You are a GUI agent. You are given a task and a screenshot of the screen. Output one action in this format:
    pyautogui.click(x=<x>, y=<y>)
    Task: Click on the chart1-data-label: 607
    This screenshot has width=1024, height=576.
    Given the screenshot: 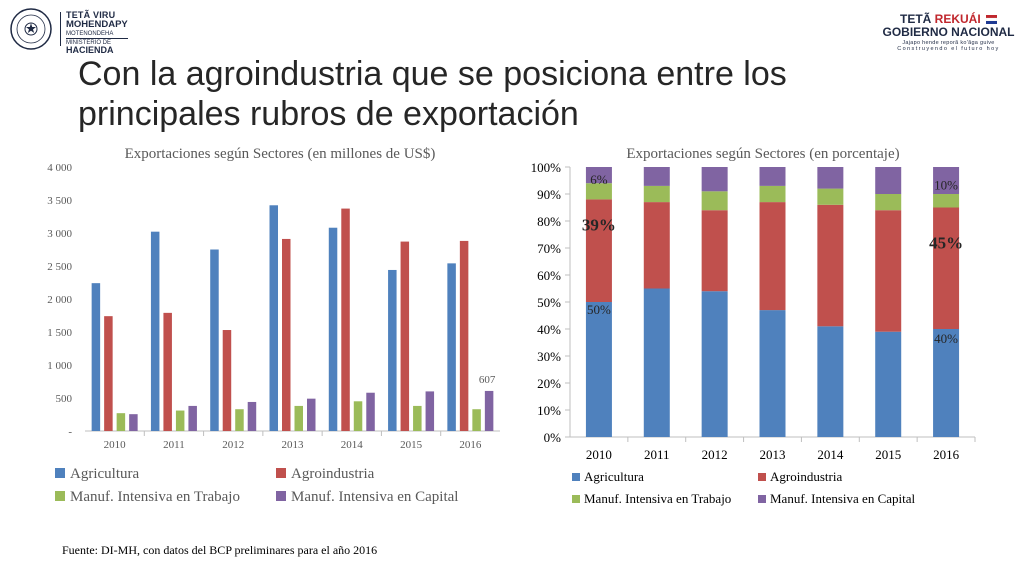 What is the action you would take?
    pyautogui.click(x=487, y=380)
    